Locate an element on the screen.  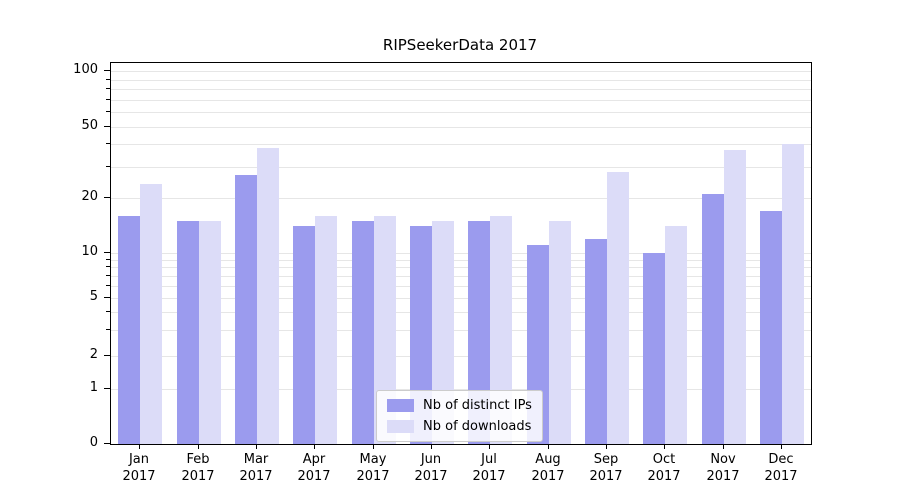
bar-distinct-ips-mar-2017 is located at coordinates (246, 309).